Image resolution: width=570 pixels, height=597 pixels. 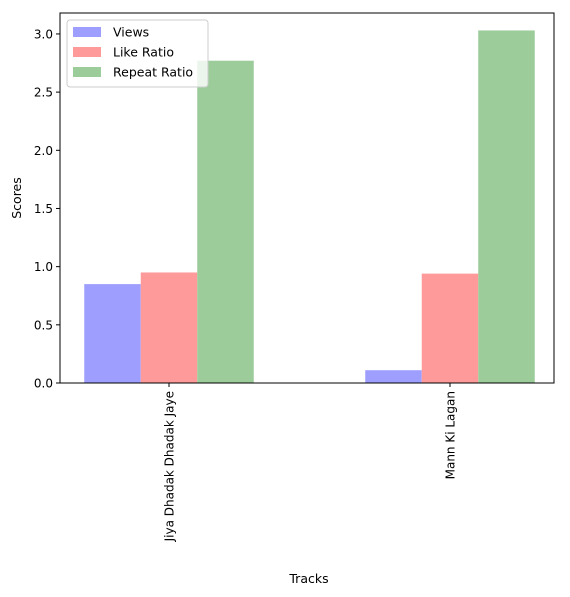 I want to click on legend-box, so click(x=137, y=53).